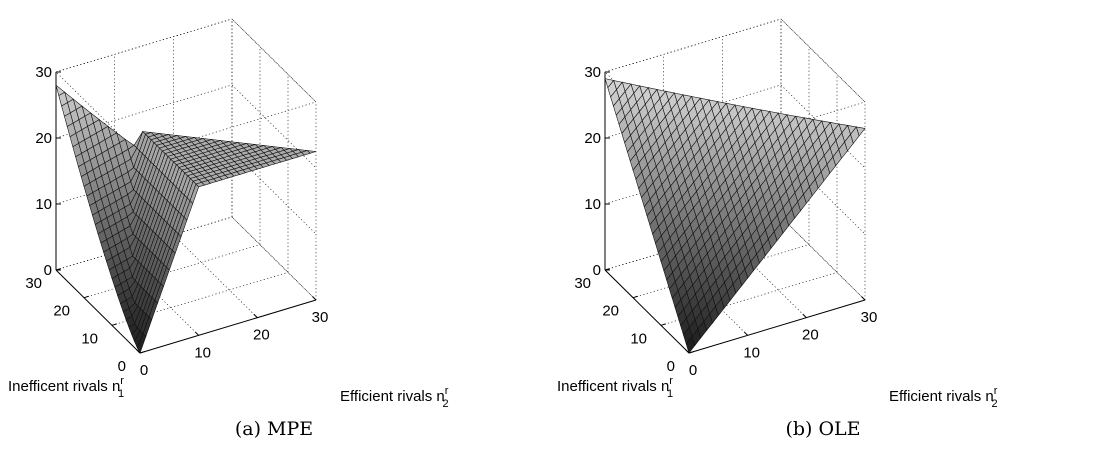  What do you see at coordinates (186, 219) in the screenshot?
I see `surface-mpe` at bounding box center [186, 219].